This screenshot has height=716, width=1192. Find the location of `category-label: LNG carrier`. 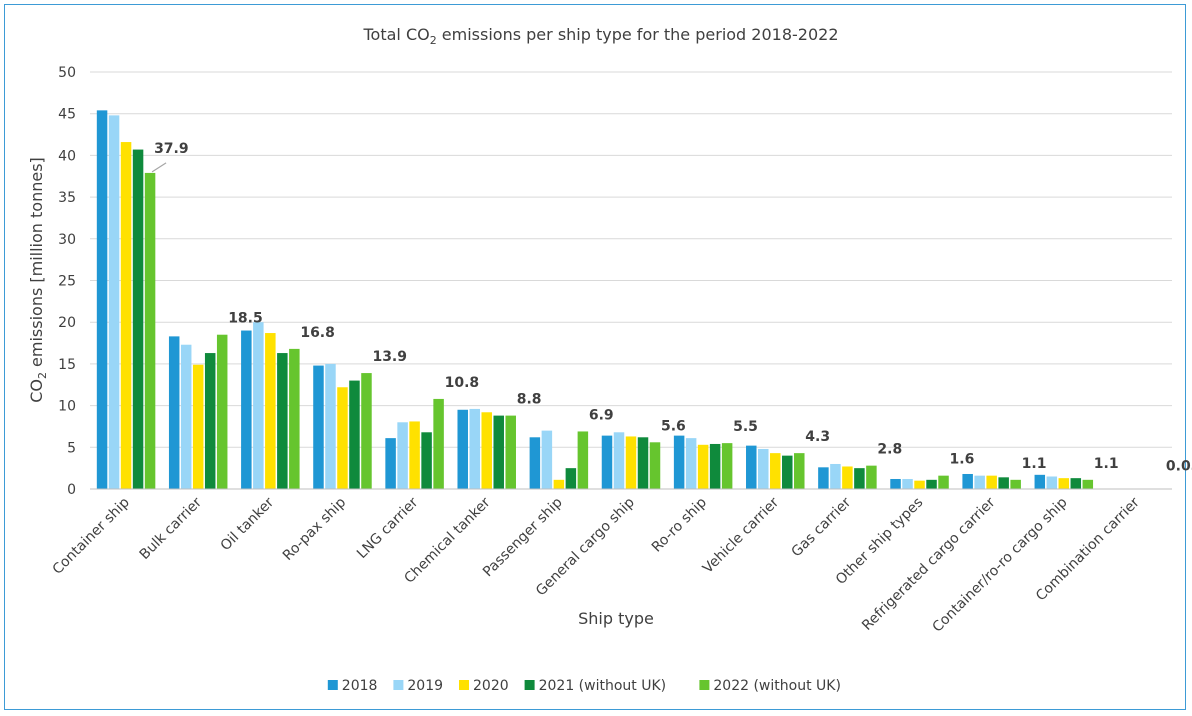

category-label: LNG carrier is located at coordinates (388, 528).